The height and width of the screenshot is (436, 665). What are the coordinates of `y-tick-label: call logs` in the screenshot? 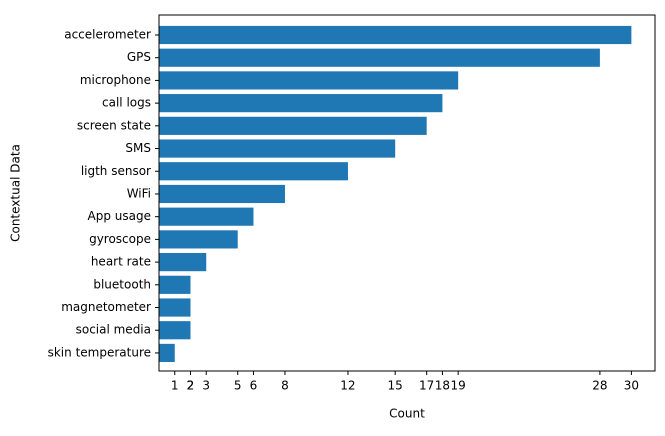 It's located at (126, 103).